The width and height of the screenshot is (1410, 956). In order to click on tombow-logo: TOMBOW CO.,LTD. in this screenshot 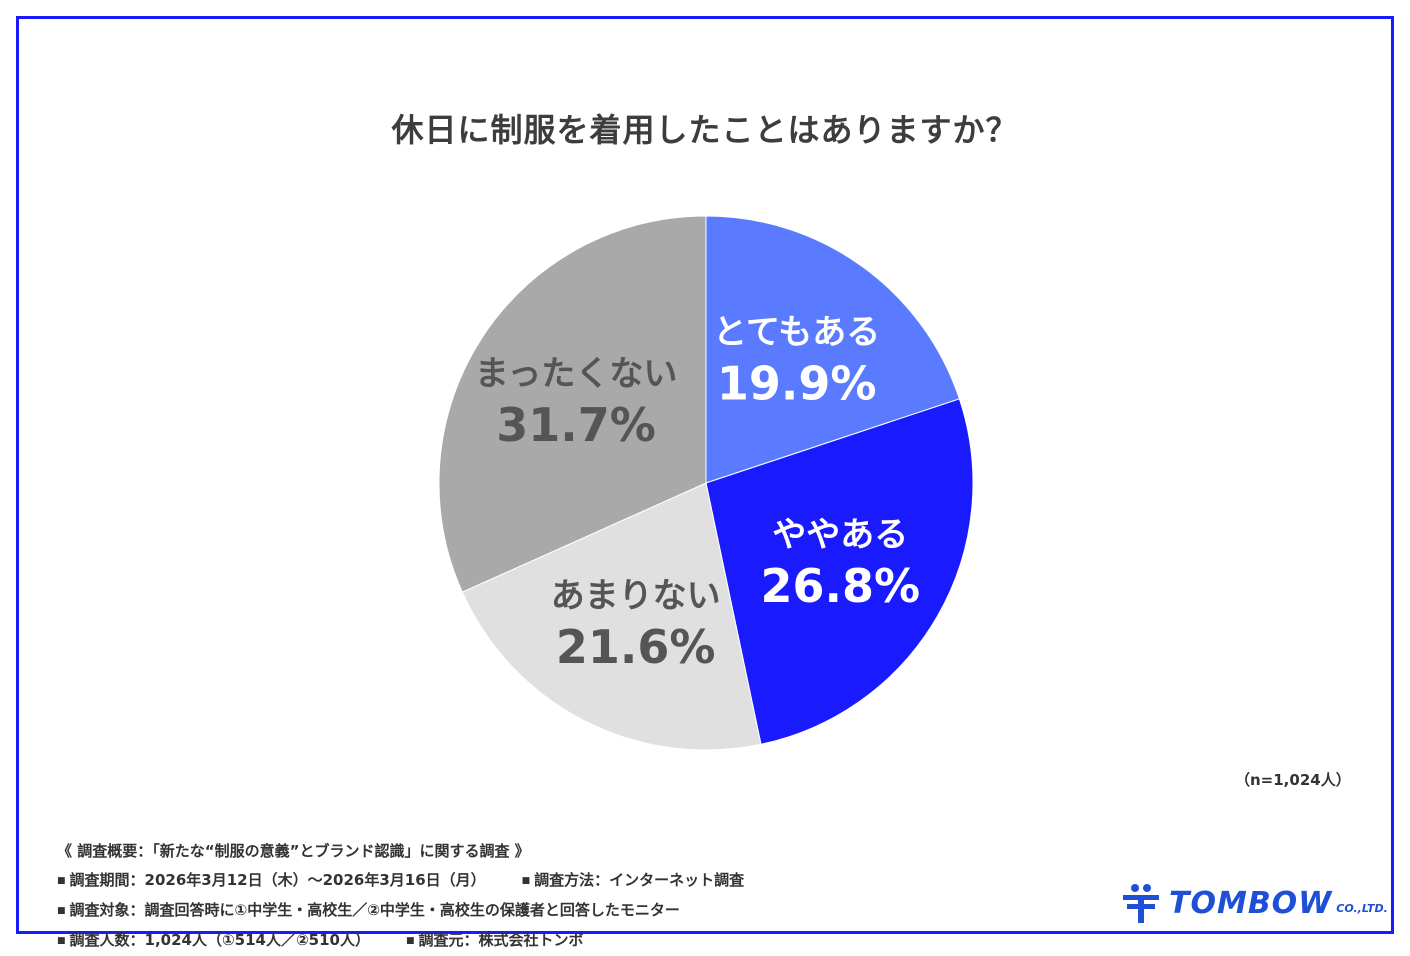, I will do `click(1255, 903)`.